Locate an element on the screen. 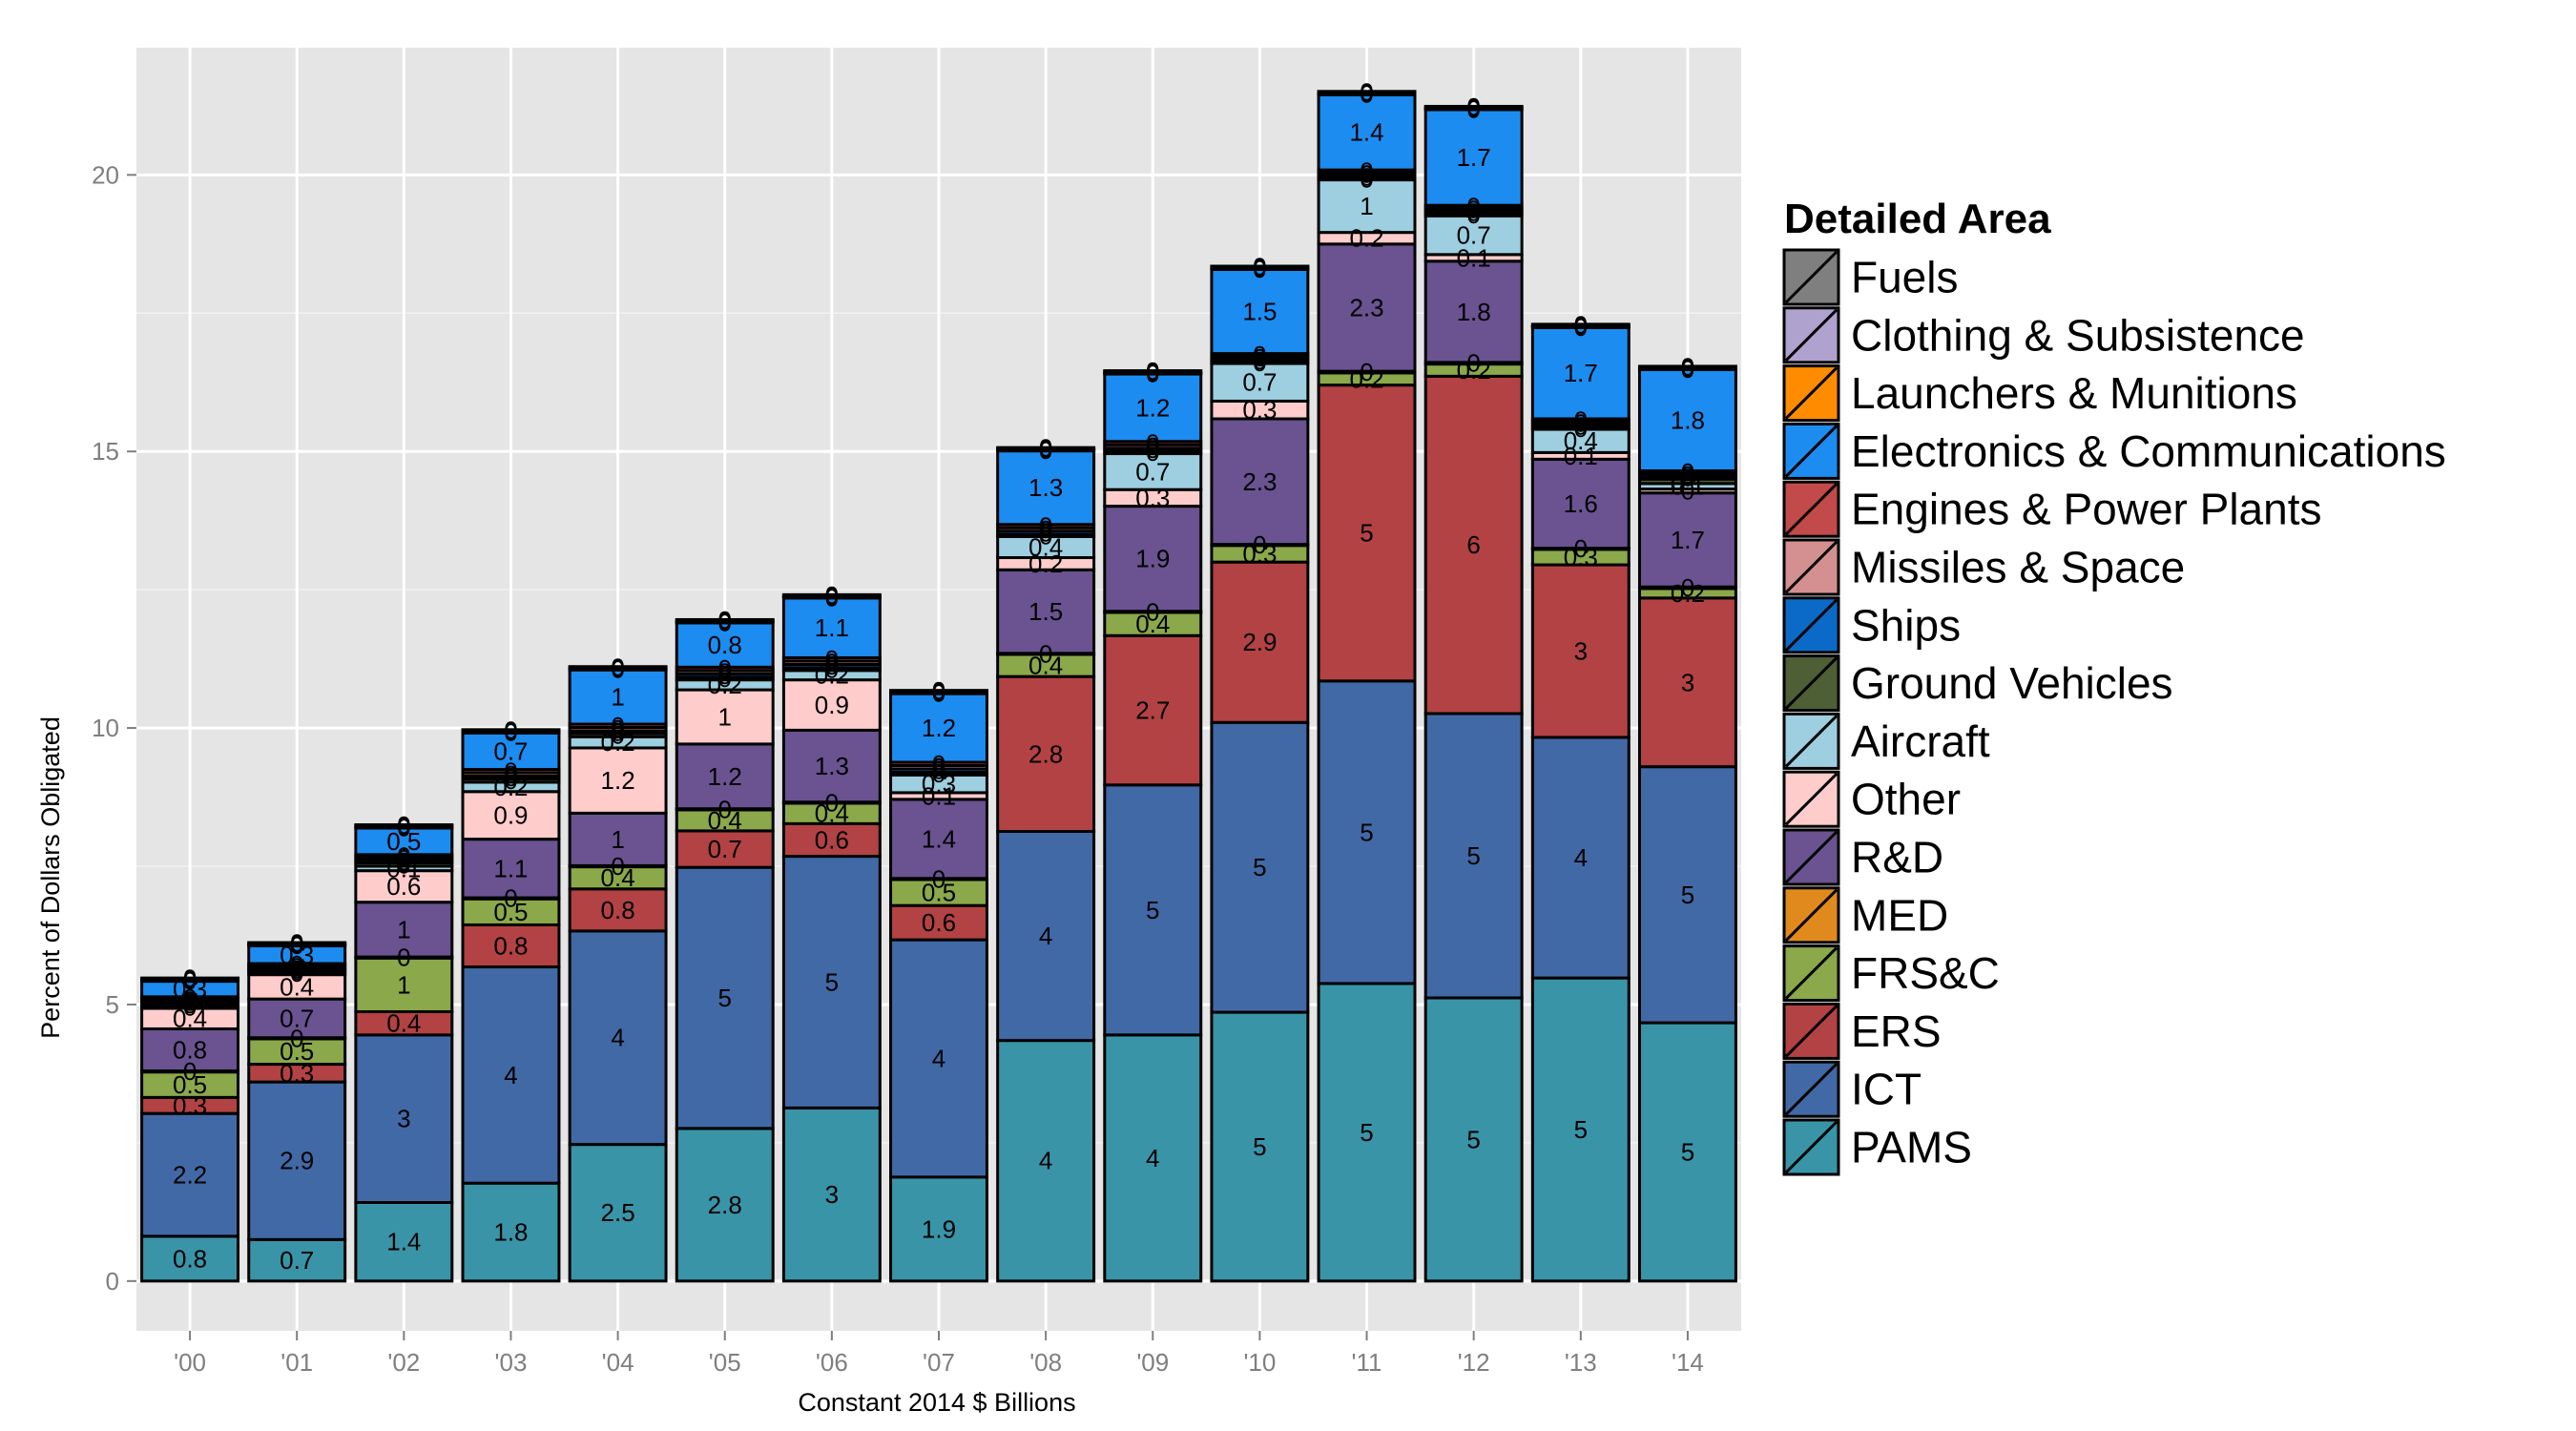 Image resolution: width=2576 pixels, height=1431 pixels. data-label-aircraft: 0.3 is located at coordinates (939, 784).